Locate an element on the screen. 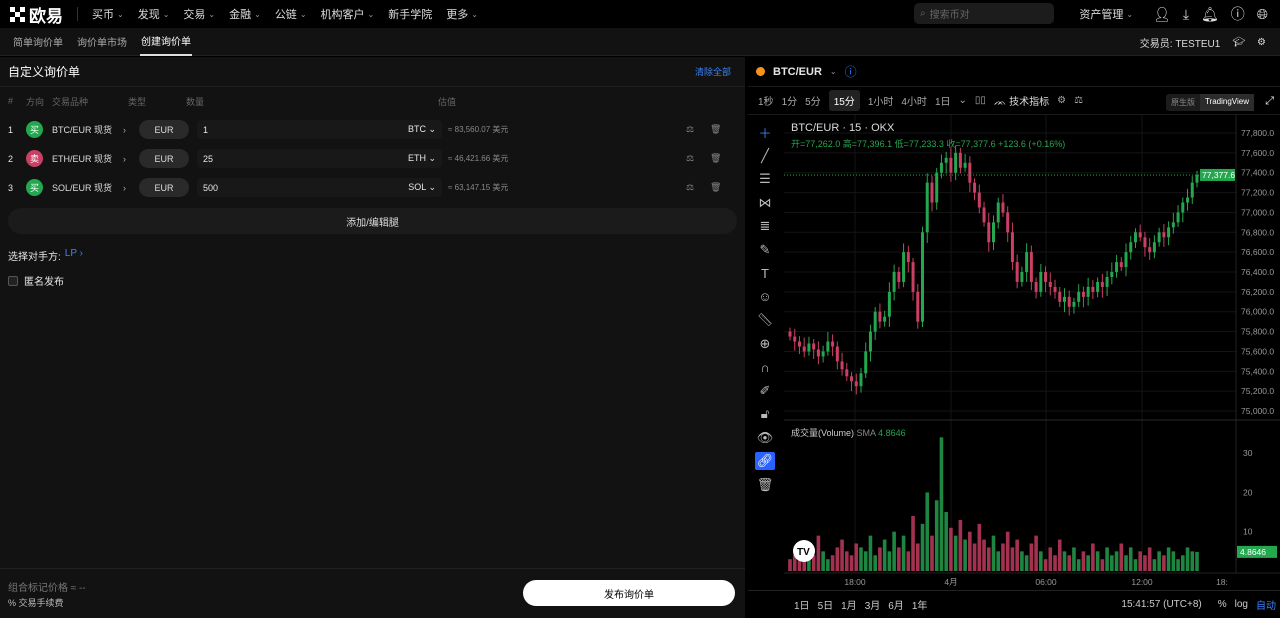 The height and width of the screenshot is (618, 1280). trend-line-icon: ╱ is located at coordinates (765, 155).